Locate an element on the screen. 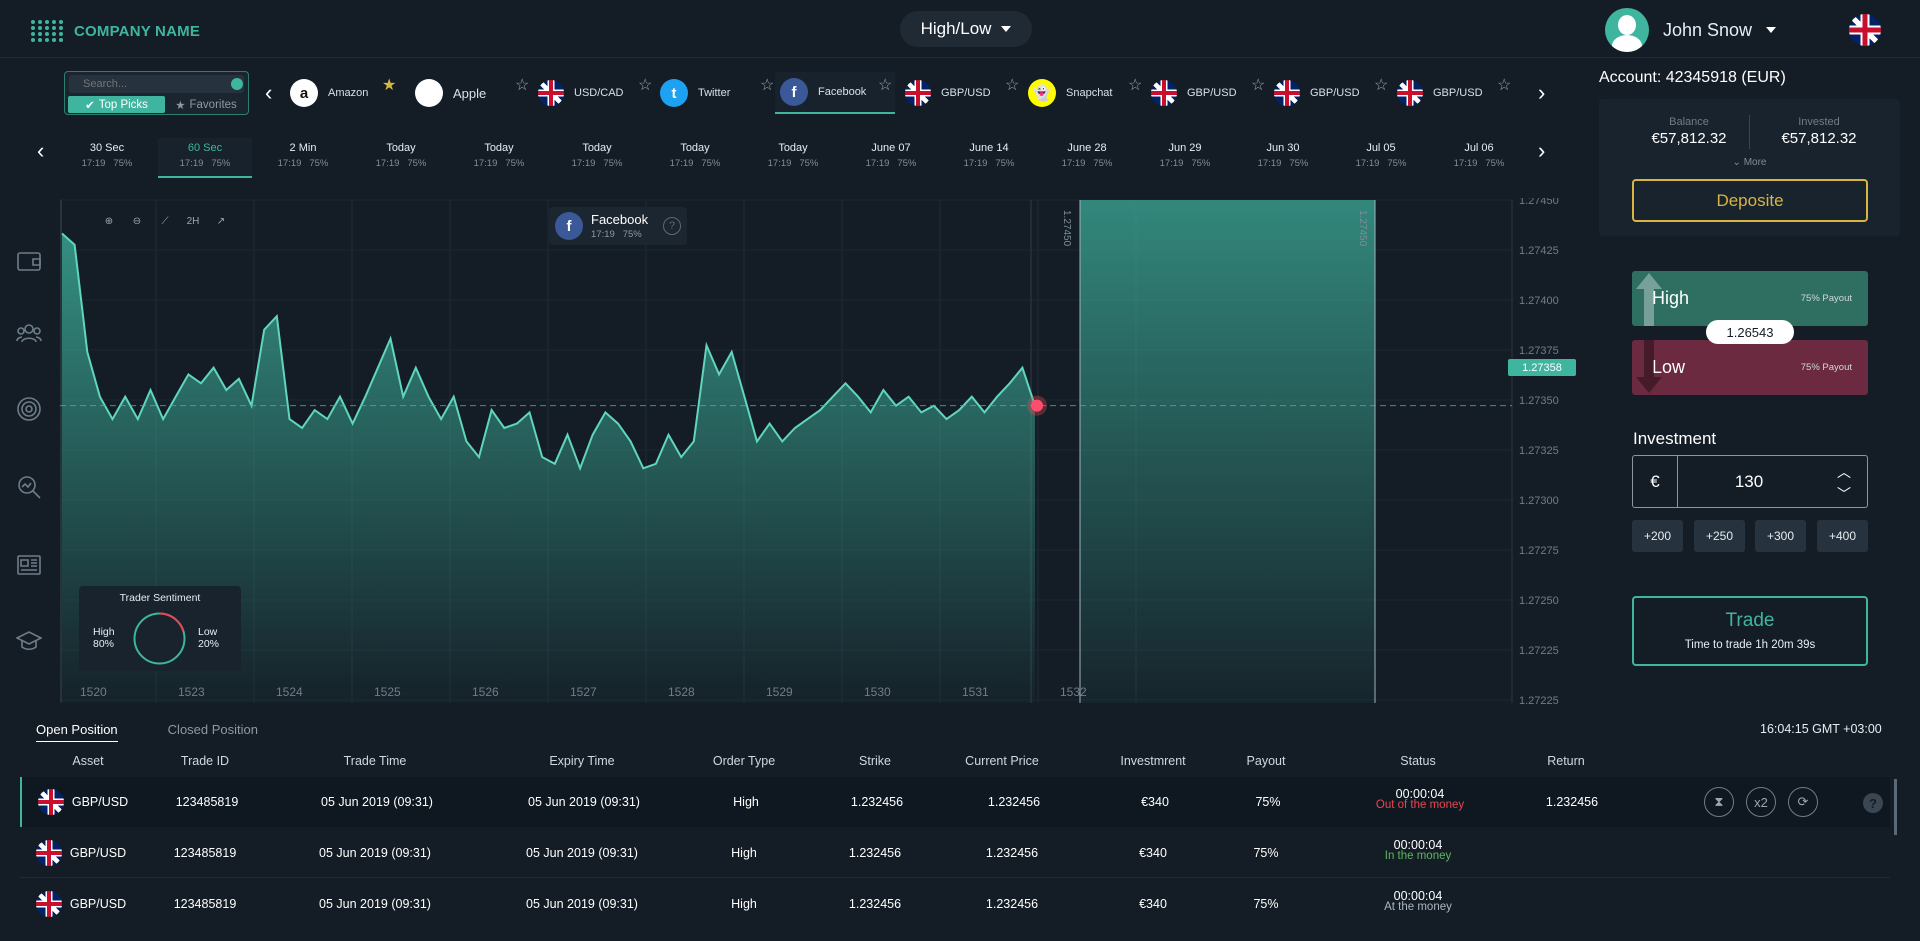 The height and width of the screenshot is (941, 1920). tab-favorites: ★ Favorites is located at coordinates (206, 104).